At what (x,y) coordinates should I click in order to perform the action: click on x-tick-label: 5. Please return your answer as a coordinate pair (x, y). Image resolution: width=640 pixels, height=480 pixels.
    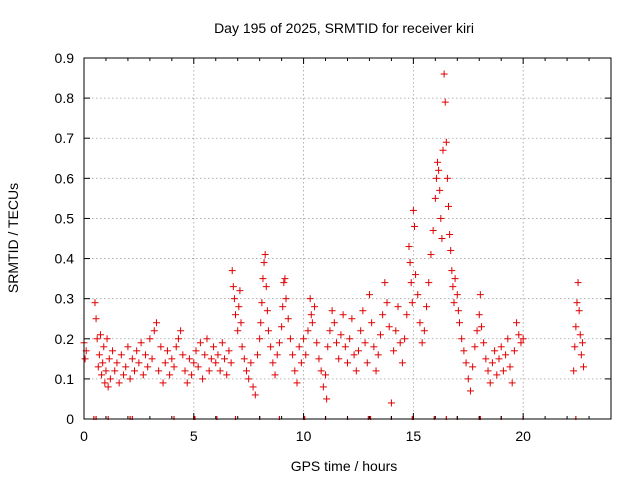
    Looking at the image, I should click on (194, 436).